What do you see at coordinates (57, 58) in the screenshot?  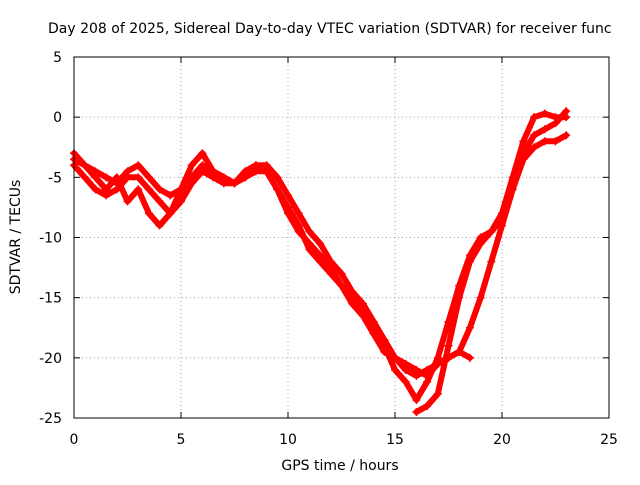 I see `y-tick-label: 5` at bounding box center [57, 58].